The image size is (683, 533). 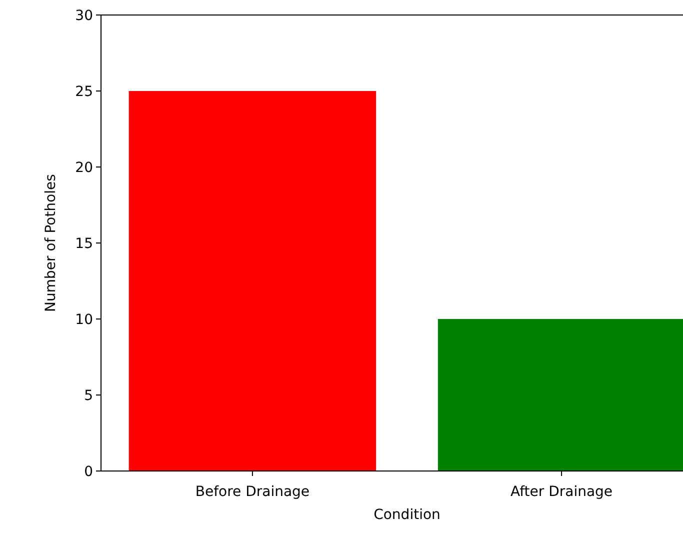 What do you see at coordinates (84, 168) in the screenshot?
I see `y-tick-label: 20` at bounding box center [84, 168].